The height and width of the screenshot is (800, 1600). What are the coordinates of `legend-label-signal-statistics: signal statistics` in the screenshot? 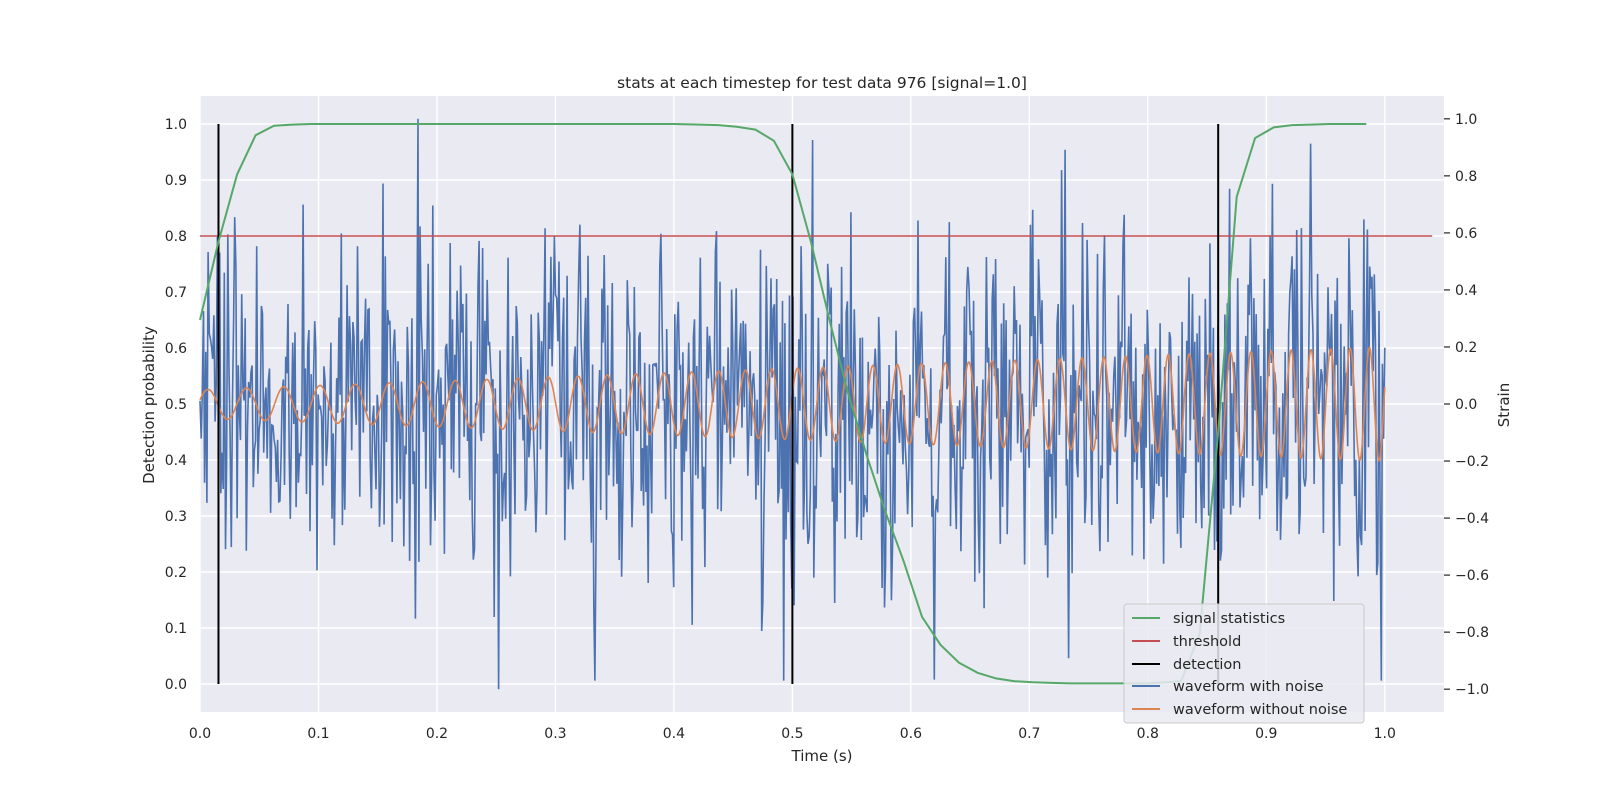 It's located at (1229, 619).